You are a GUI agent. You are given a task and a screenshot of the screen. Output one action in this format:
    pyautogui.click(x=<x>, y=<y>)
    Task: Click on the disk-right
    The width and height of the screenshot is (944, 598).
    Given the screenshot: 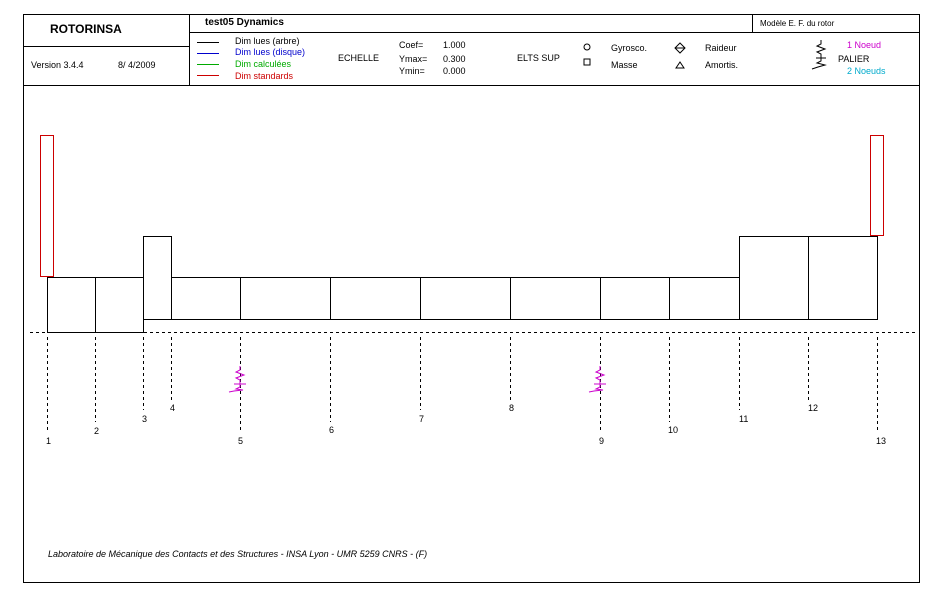 What is the action you would take?
    pyautogui.click(x=877, y=185)
    